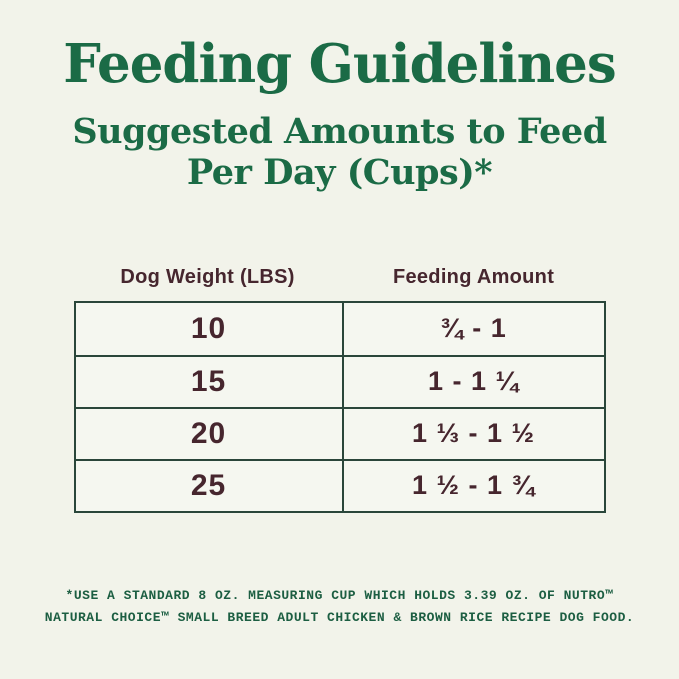 The height and width of the screenshot is (679, 679). Describe the element at coordinates (472, 381) in the screenshot. I see `feeding-amount-value: 1 - 1 ¼` at that location.